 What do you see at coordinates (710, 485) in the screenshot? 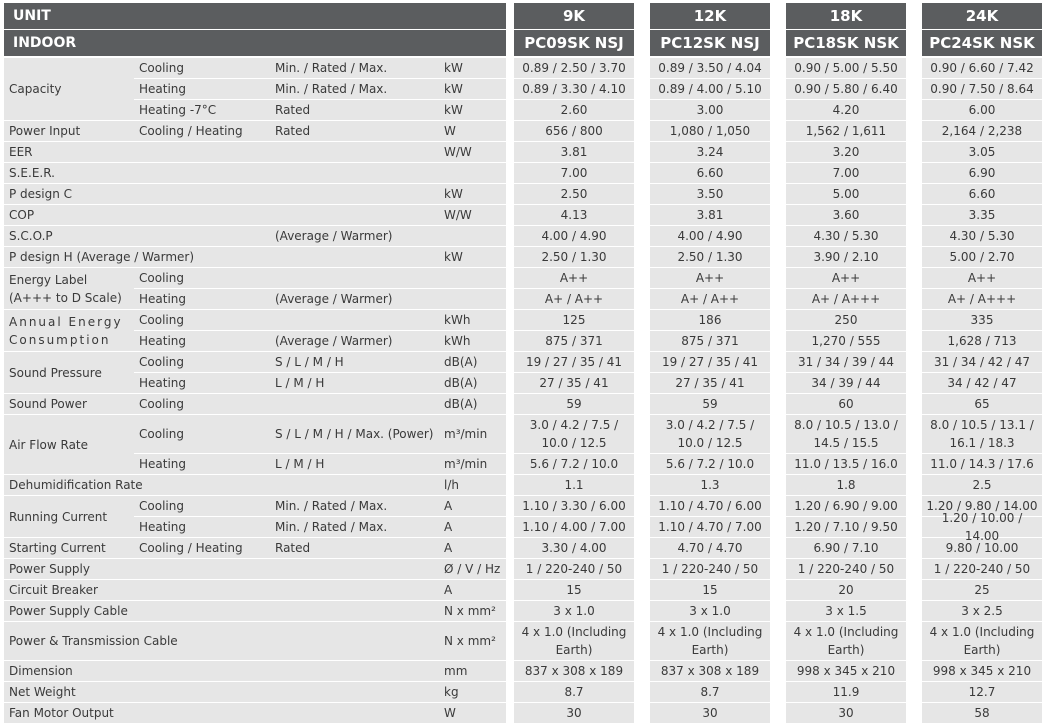
I see `spec-value: 1.3` at bounding box center [710, 485].